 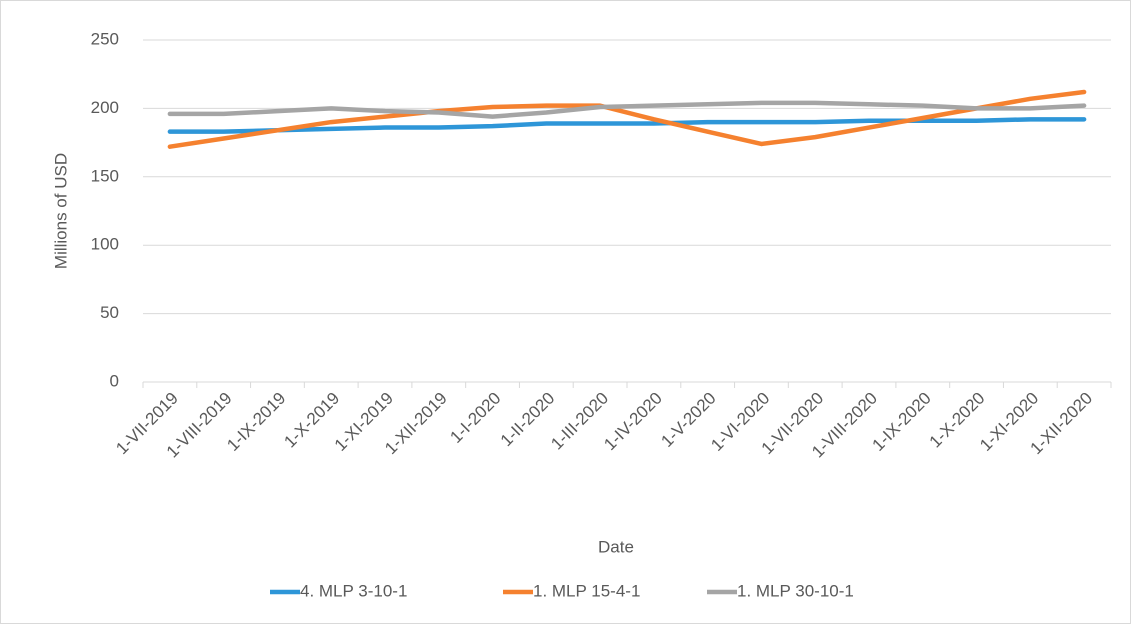 I want to click on y-tick-label: 250, so click(x=105, y=38).